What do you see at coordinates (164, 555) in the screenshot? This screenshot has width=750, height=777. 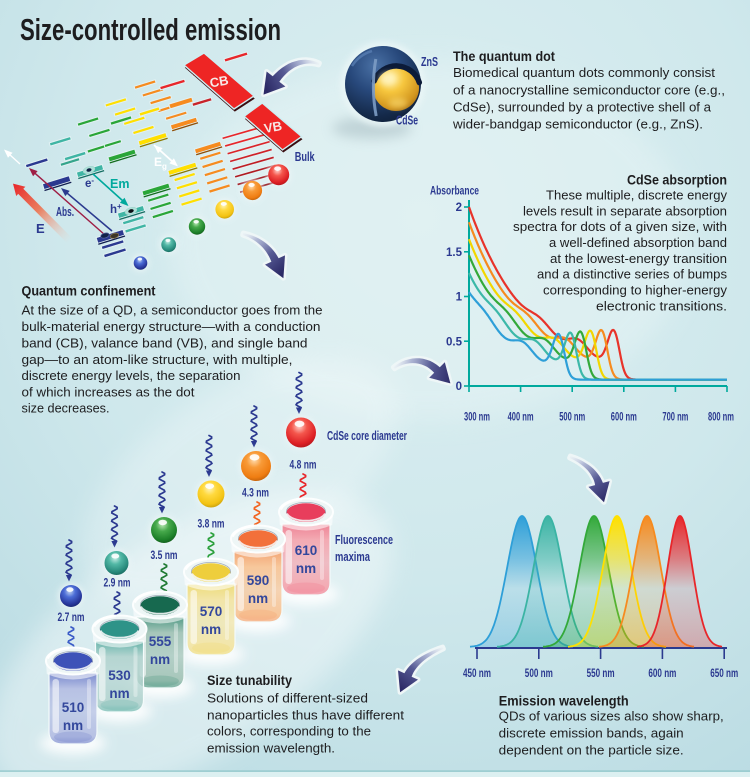 I see `svg-text: 3.5 nm` at bounding box center [164, 555].